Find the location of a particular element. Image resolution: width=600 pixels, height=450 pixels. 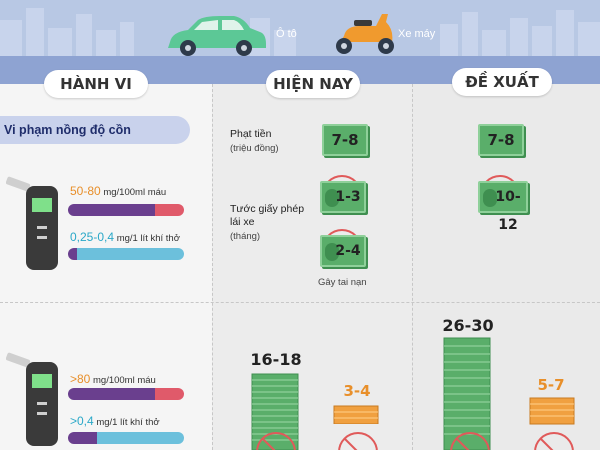

proposed-license-value: 10-12 is located at coordinates (508, 211).